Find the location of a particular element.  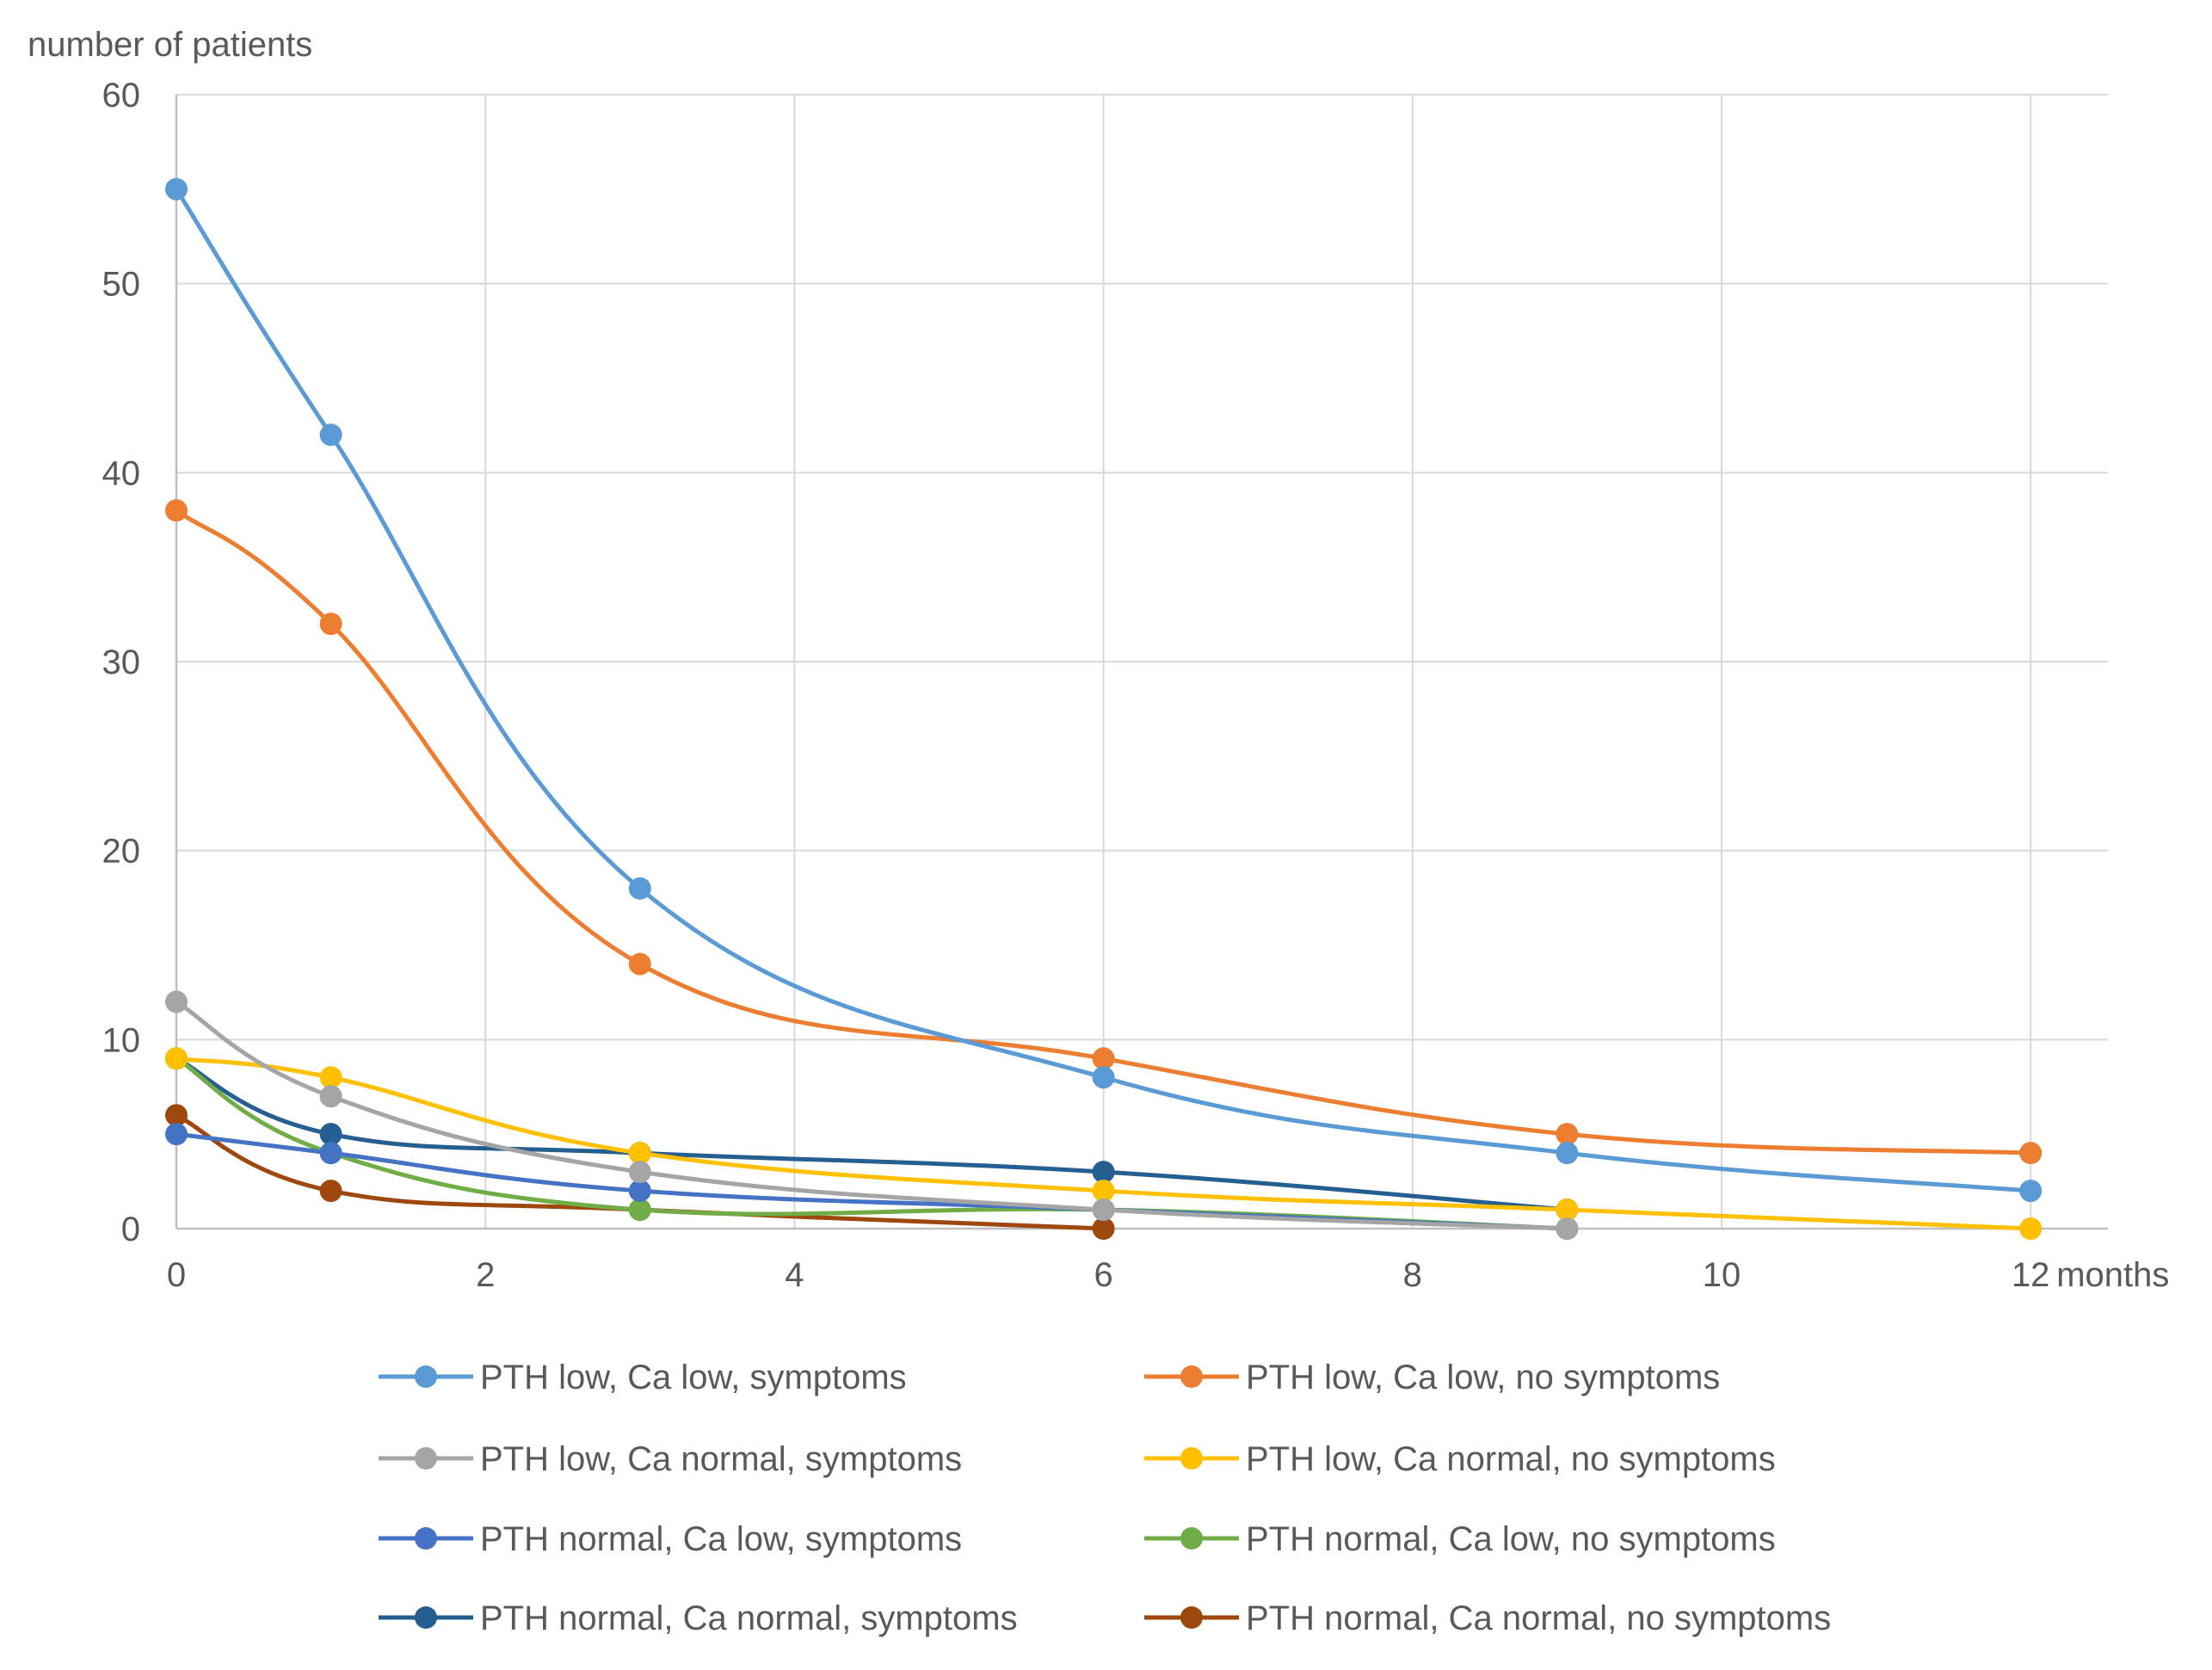

x-axis-title: months is located at coordinates (2112, 1275).